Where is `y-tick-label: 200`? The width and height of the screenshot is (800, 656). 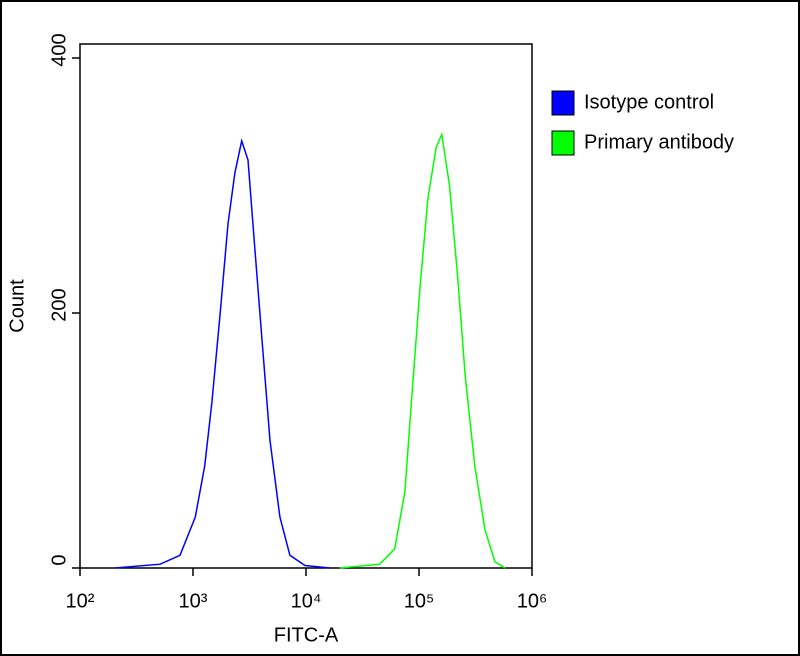 y-tick-label: 200 is located at coordinates (59, 304).